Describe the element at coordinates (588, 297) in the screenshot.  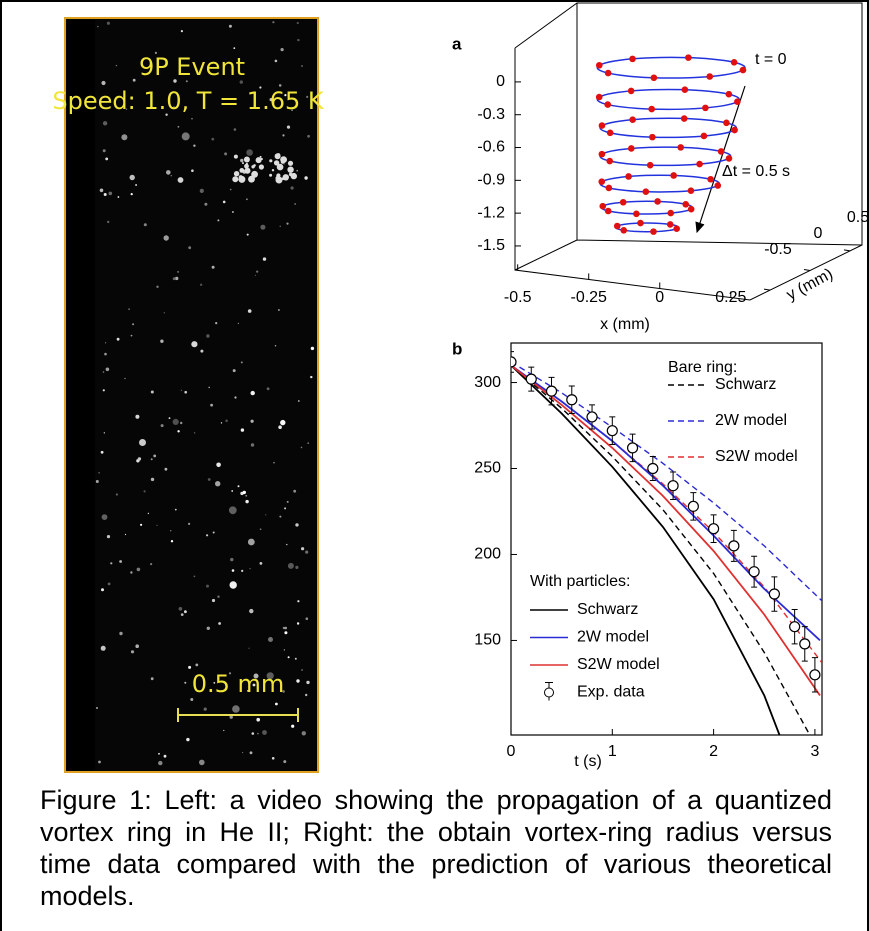
I see `x-tick-label: -0.25` at that location.